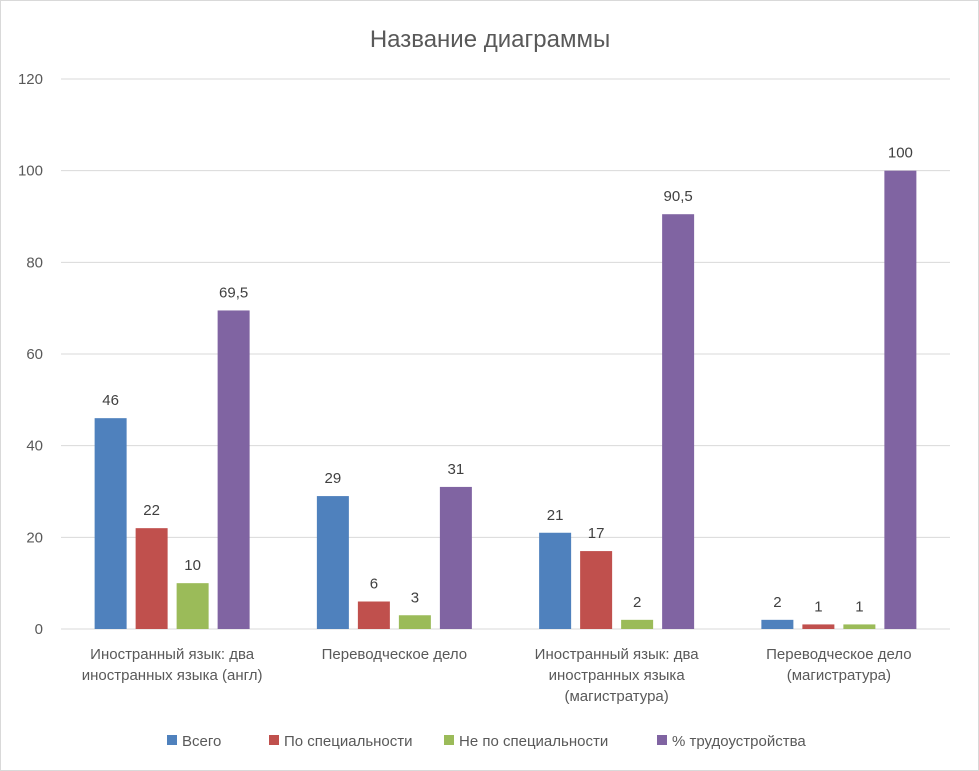 This screenshot has height=771, width=979. Describe the element at coordinates (34, 537) in the screenshot. I see `y-tick-label: 20` at that location.